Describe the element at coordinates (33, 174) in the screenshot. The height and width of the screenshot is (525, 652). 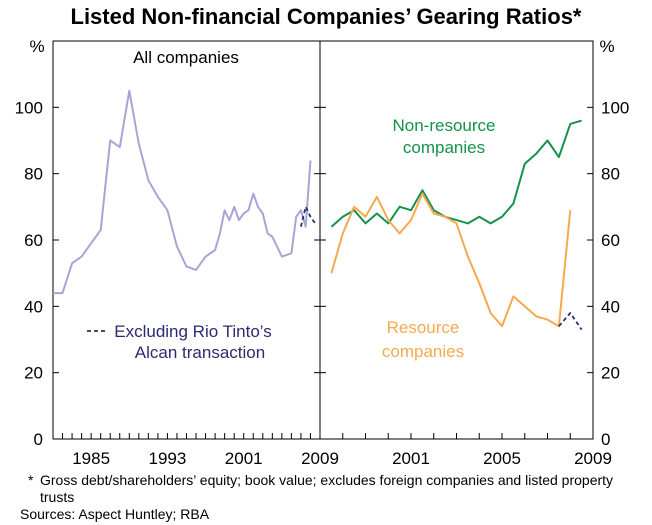
I see `y-tick-label-left: 80` at that location.